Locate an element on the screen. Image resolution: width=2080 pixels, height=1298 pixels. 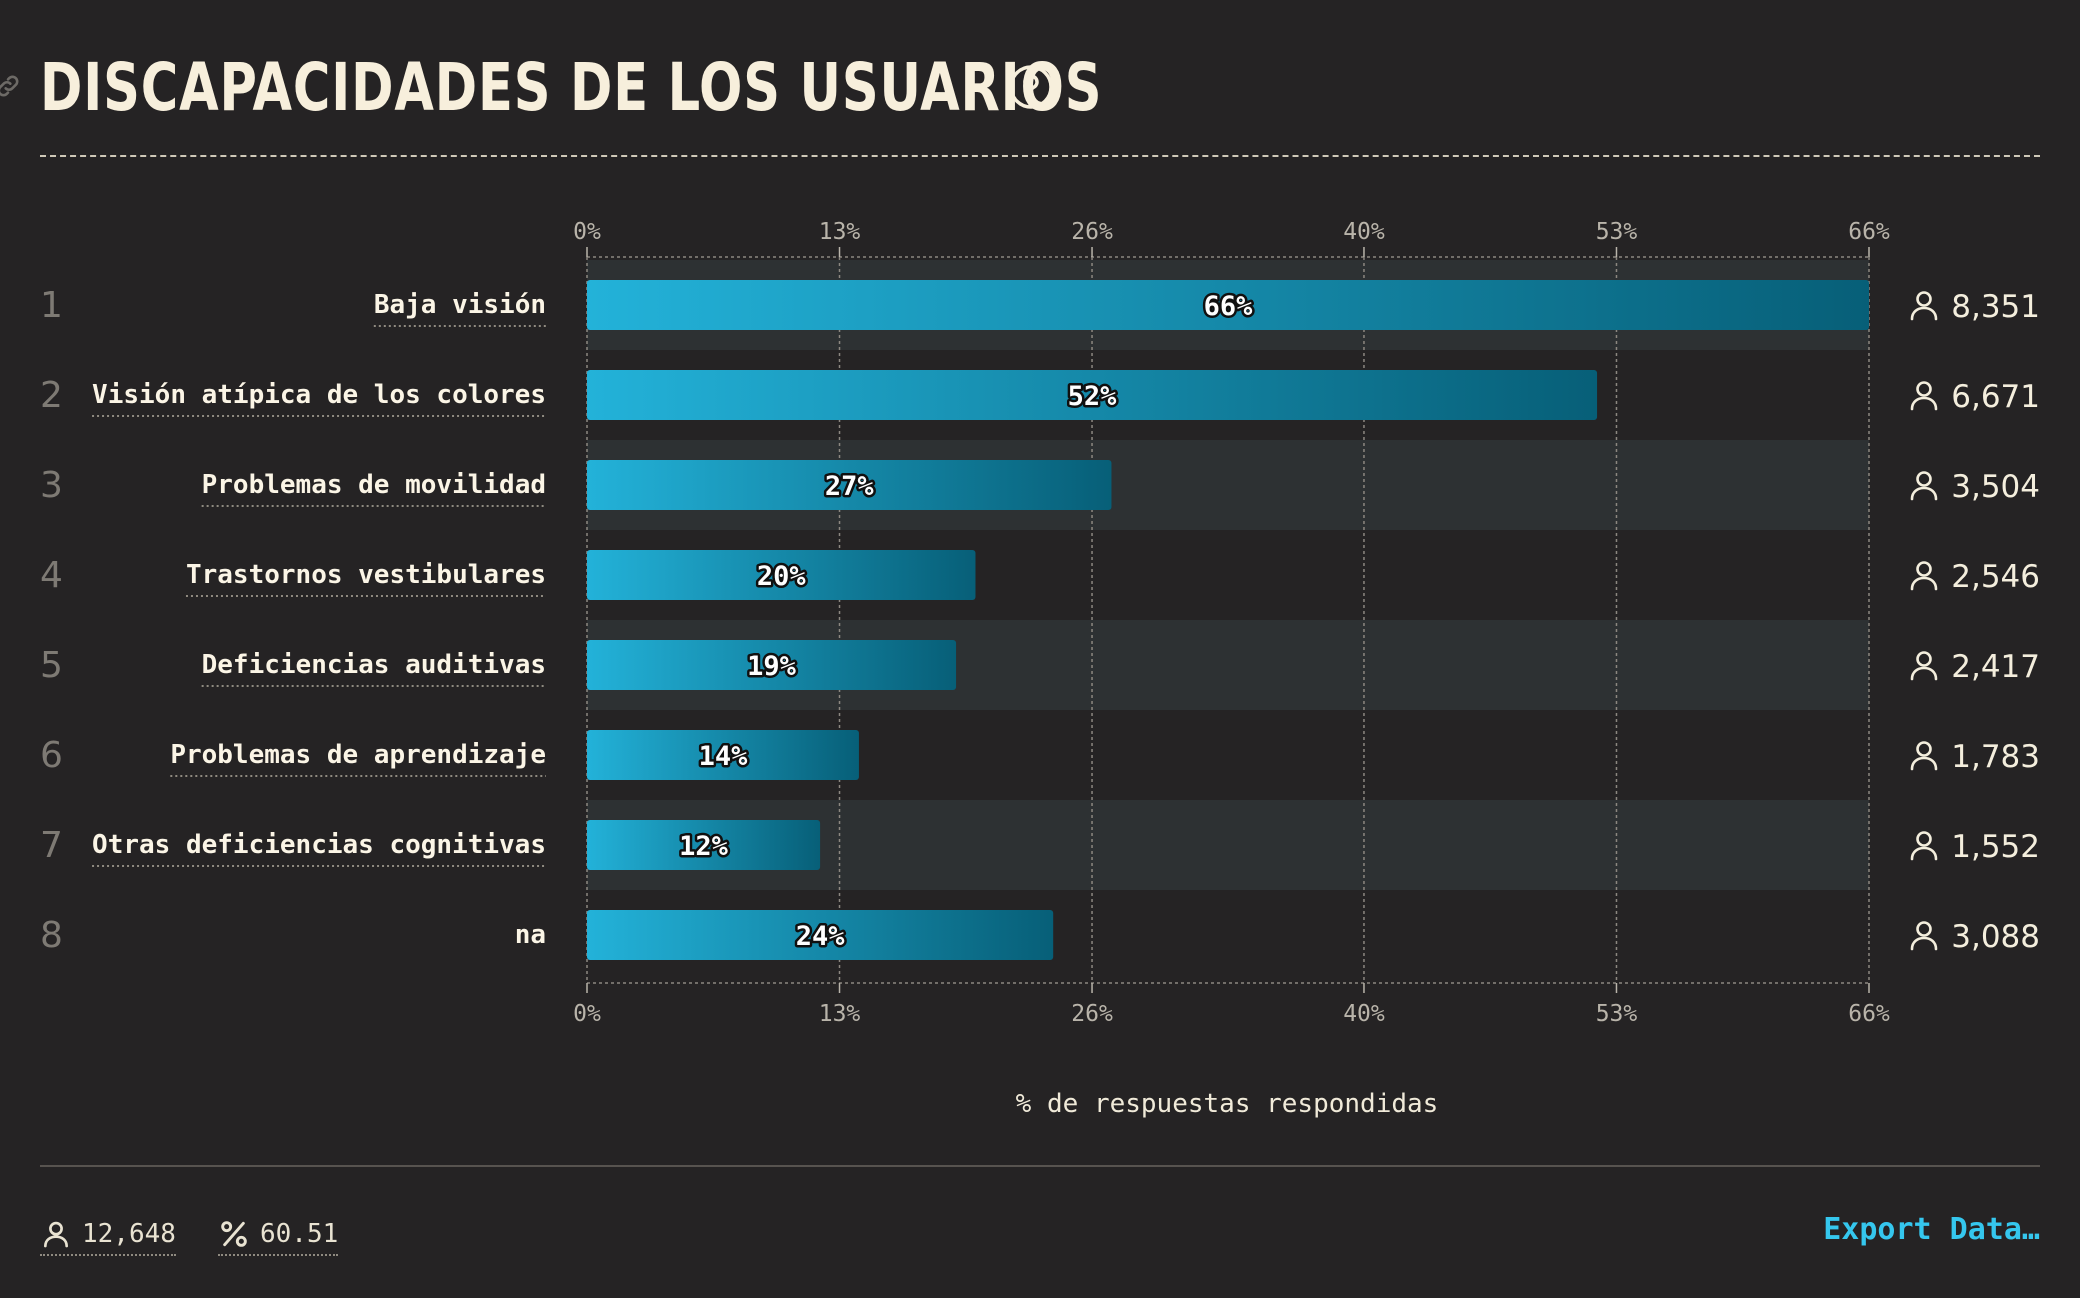
bar-value-label: 24% is located at coordinates (821, 936).